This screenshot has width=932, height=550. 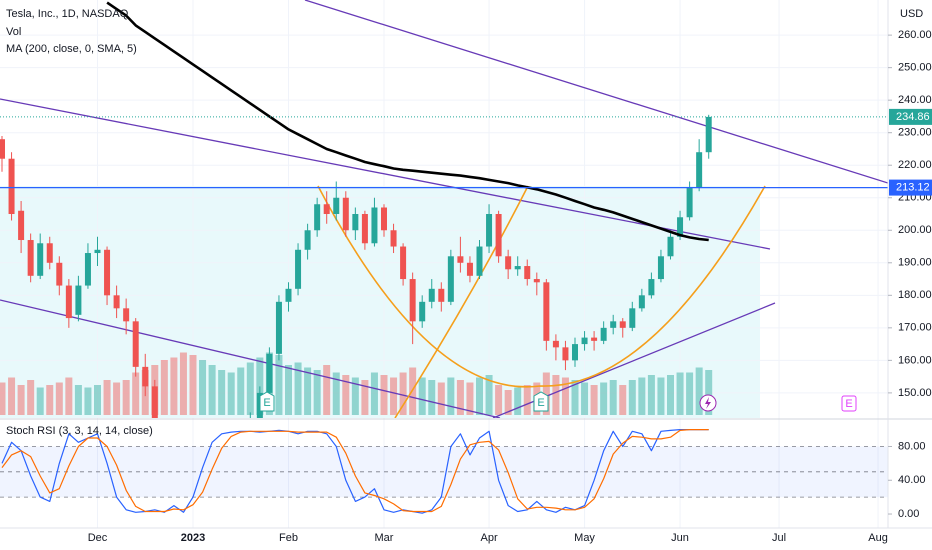 I want to click on x-tick-label: Dec, so click(x=98, y=538).